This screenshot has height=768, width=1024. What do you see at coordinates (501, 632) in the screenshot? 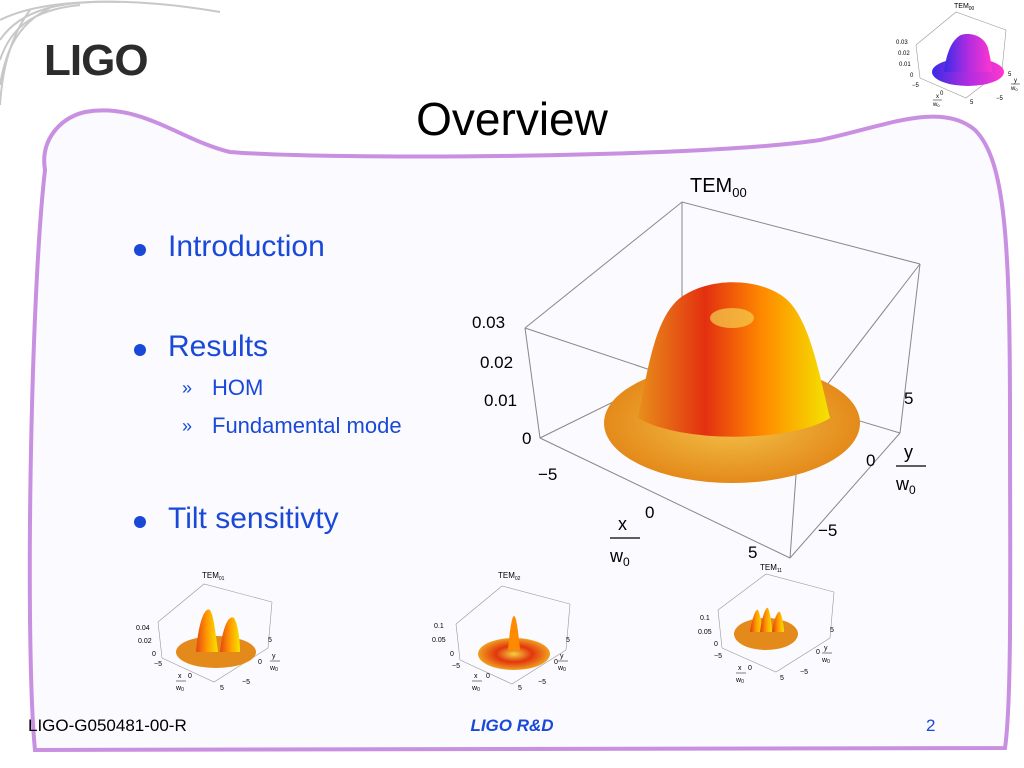
I see `thumb-tem02: TEM02 0.1 0.05 0 −5 0 5 5 0 −5 x w0 y w0` at bounding box center [501, 632].